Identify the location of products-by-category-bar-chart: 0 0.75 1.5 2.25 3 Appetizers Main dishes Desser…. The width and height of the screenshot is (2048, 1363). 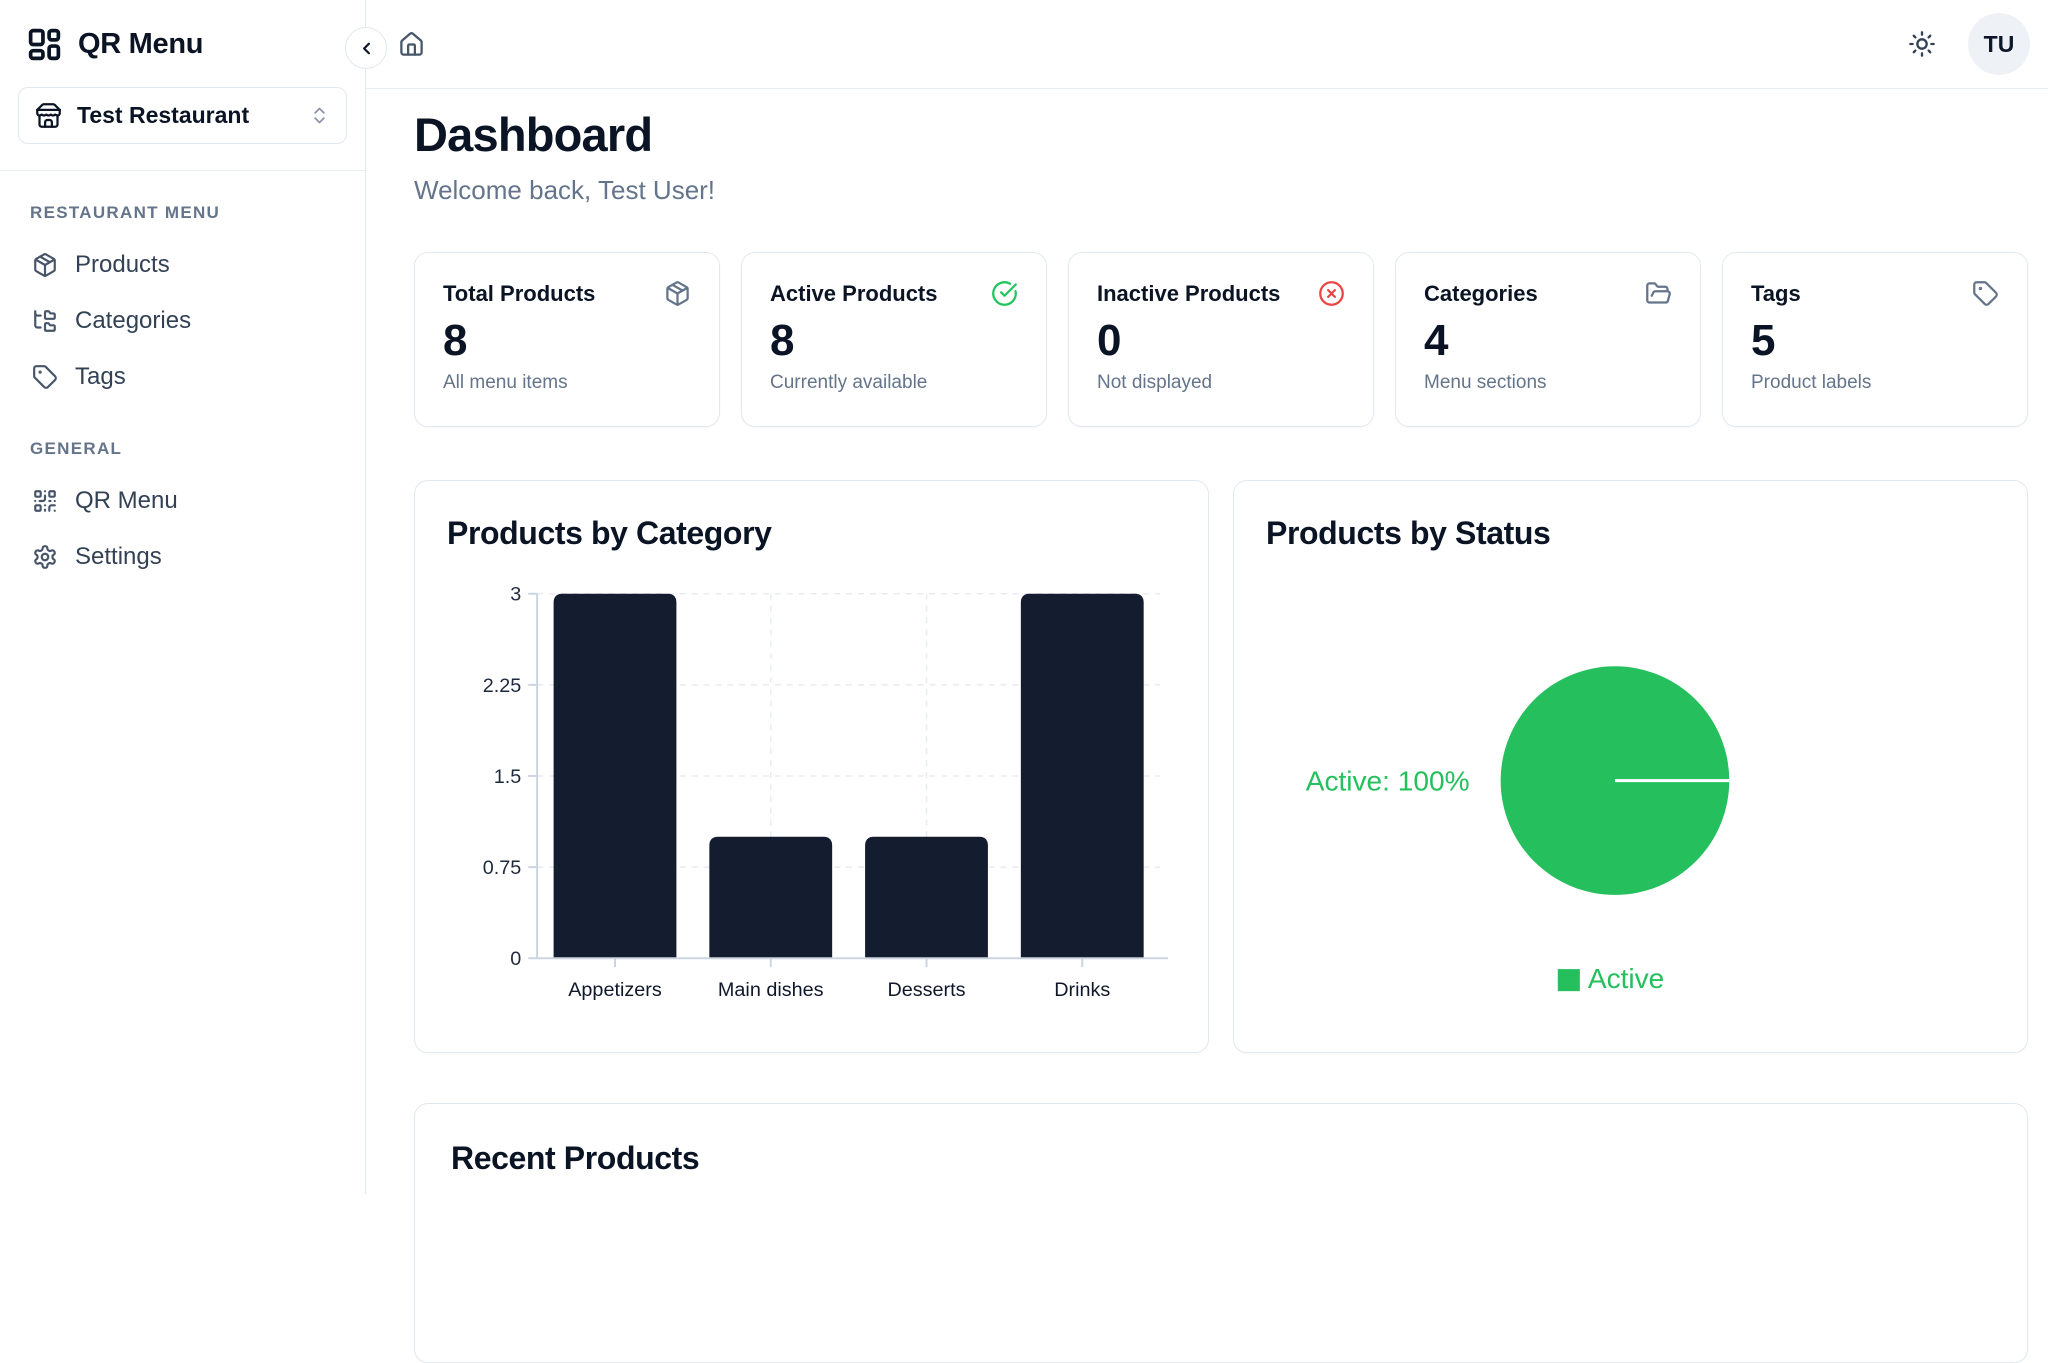
(826, 792).